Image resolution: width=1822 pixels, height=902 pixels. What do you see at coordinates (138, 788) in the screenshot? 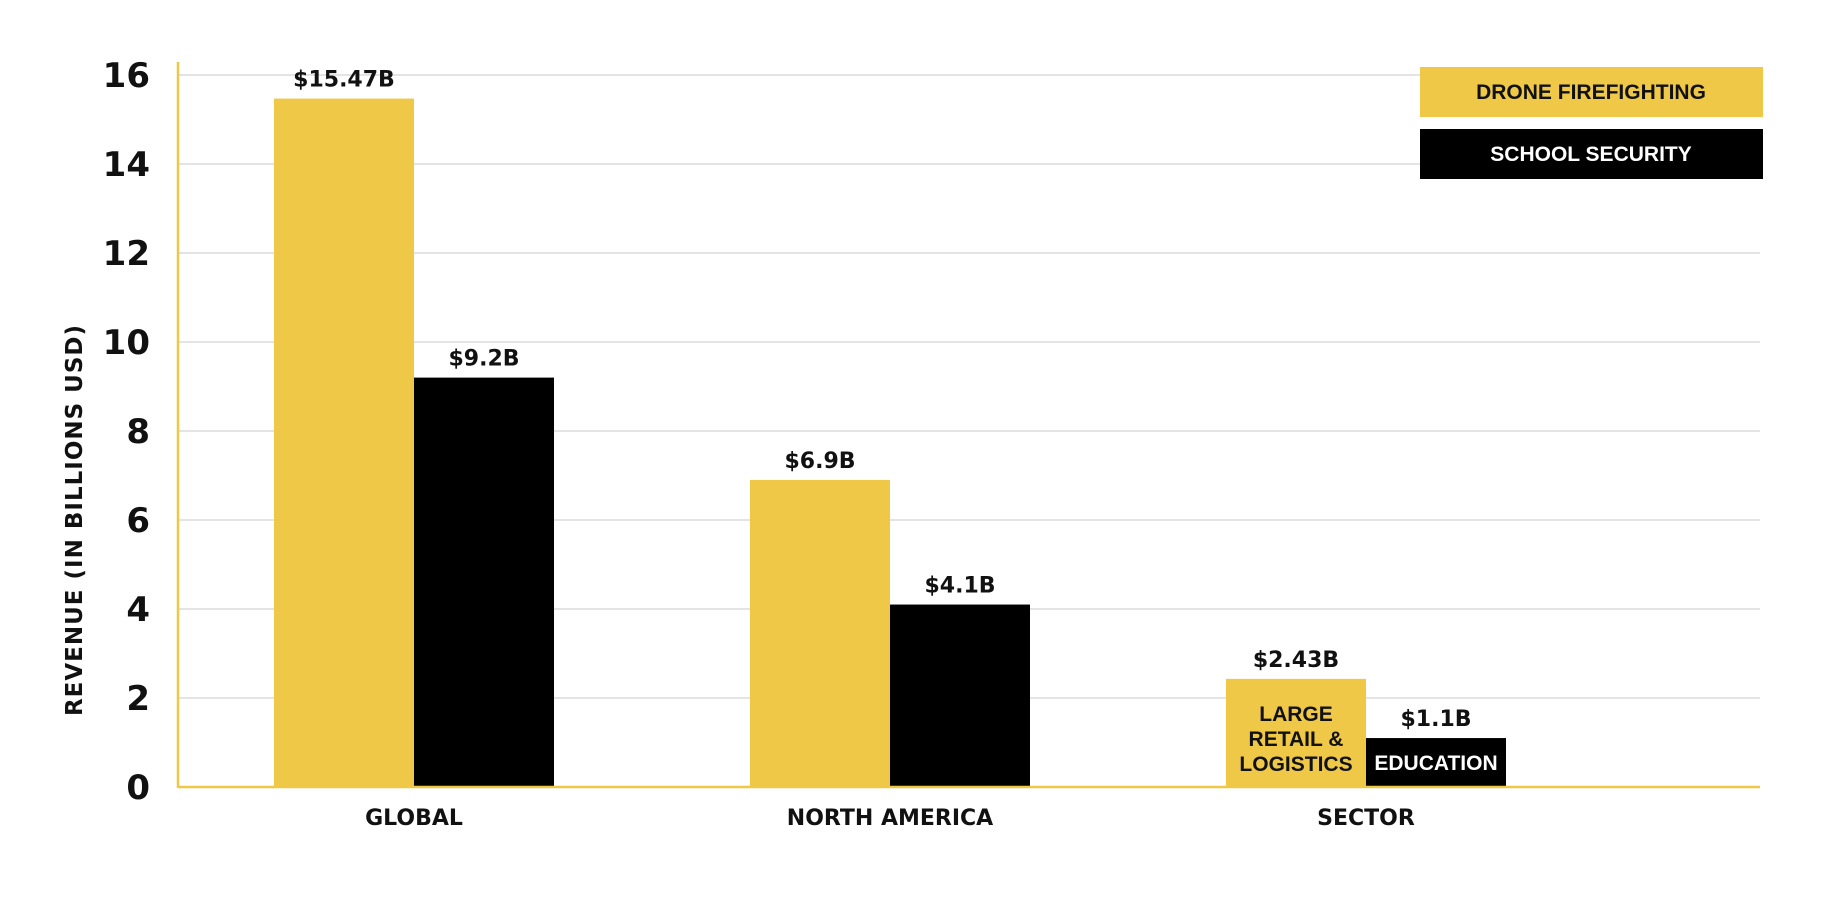
I see `y-tick-label: 0` at bounding box center [138, 788].